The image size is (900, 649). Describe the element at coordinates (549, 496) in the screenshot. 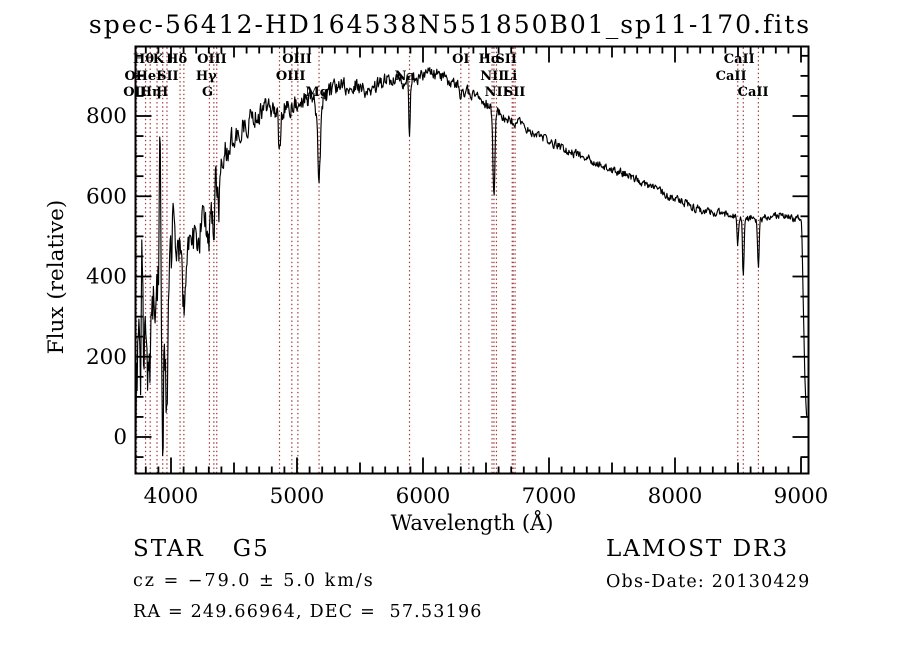

I see `x-tick-label: 7000` at that location.